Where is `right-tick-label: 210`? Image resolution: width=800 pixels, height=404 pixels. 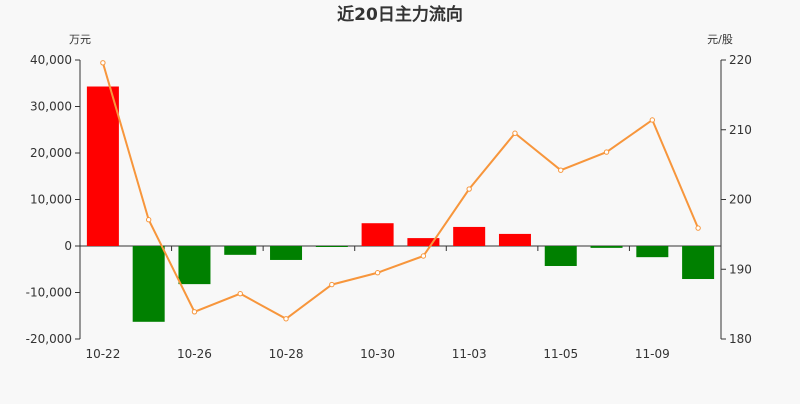
right-tick-label: 210 is located at coordinates (740, 130).